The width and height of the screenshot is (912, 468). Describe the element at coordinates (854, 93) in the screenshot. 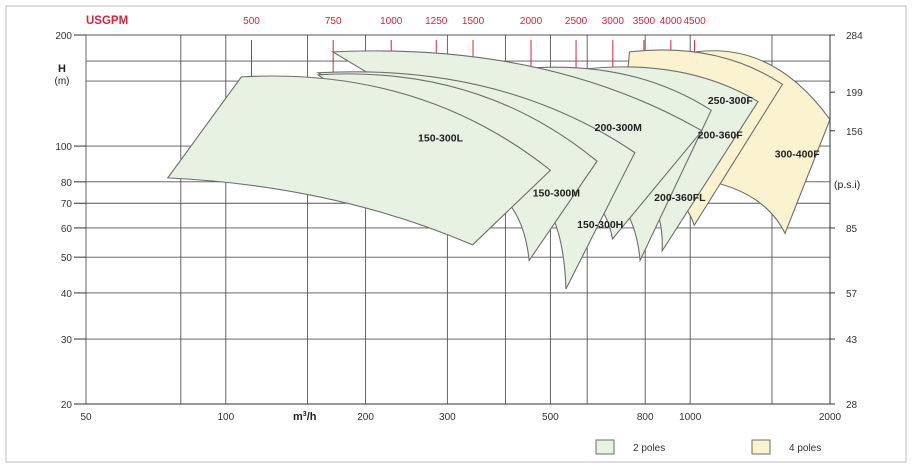

I see `psi-tick-label: 199` at that location.